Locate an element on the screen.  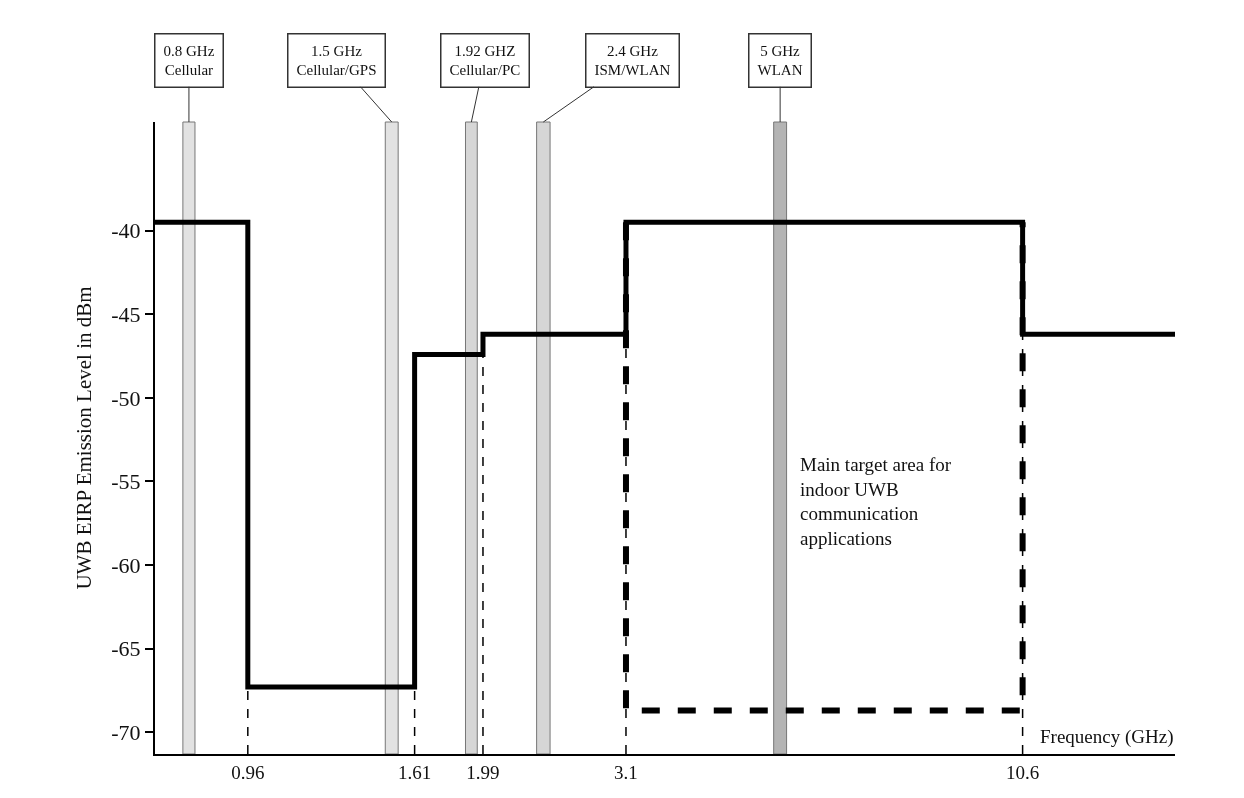
y-tick-label: -60 is located at coordinates (126, 565).